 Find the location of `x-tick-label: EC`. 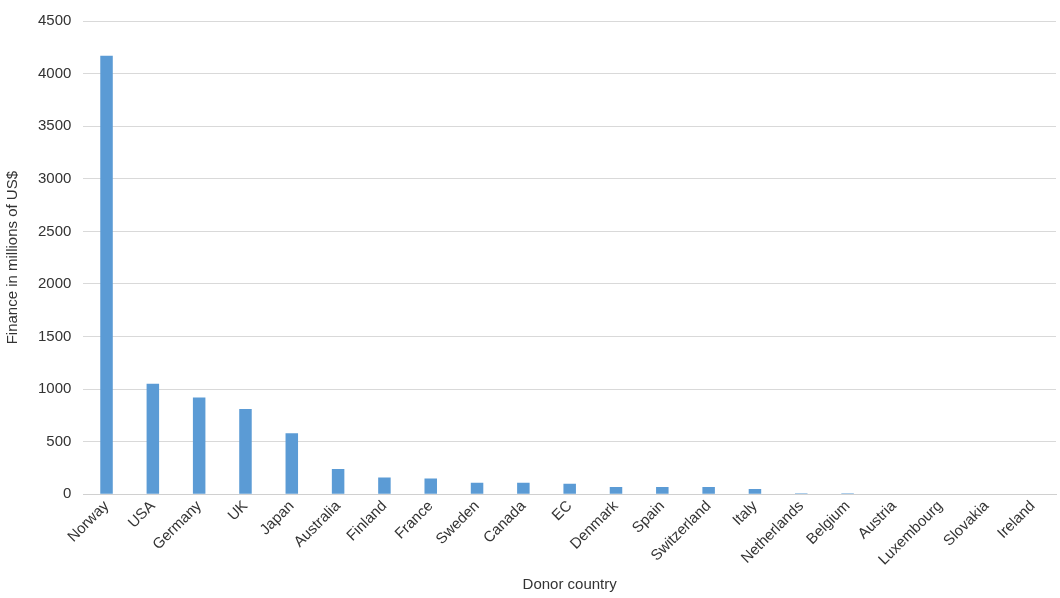

x-tick-label: EC is located at coordinates (561, 510).